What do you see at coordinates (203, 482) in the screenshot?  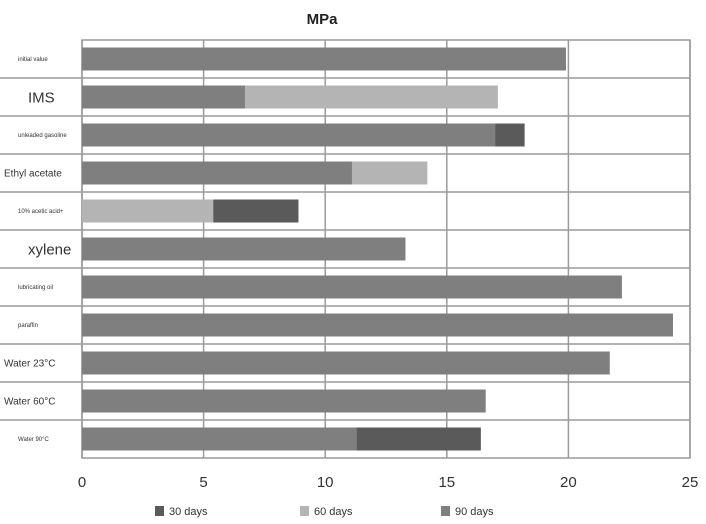 I see `x-tick-label: 5` at bounding box center [203, 482].